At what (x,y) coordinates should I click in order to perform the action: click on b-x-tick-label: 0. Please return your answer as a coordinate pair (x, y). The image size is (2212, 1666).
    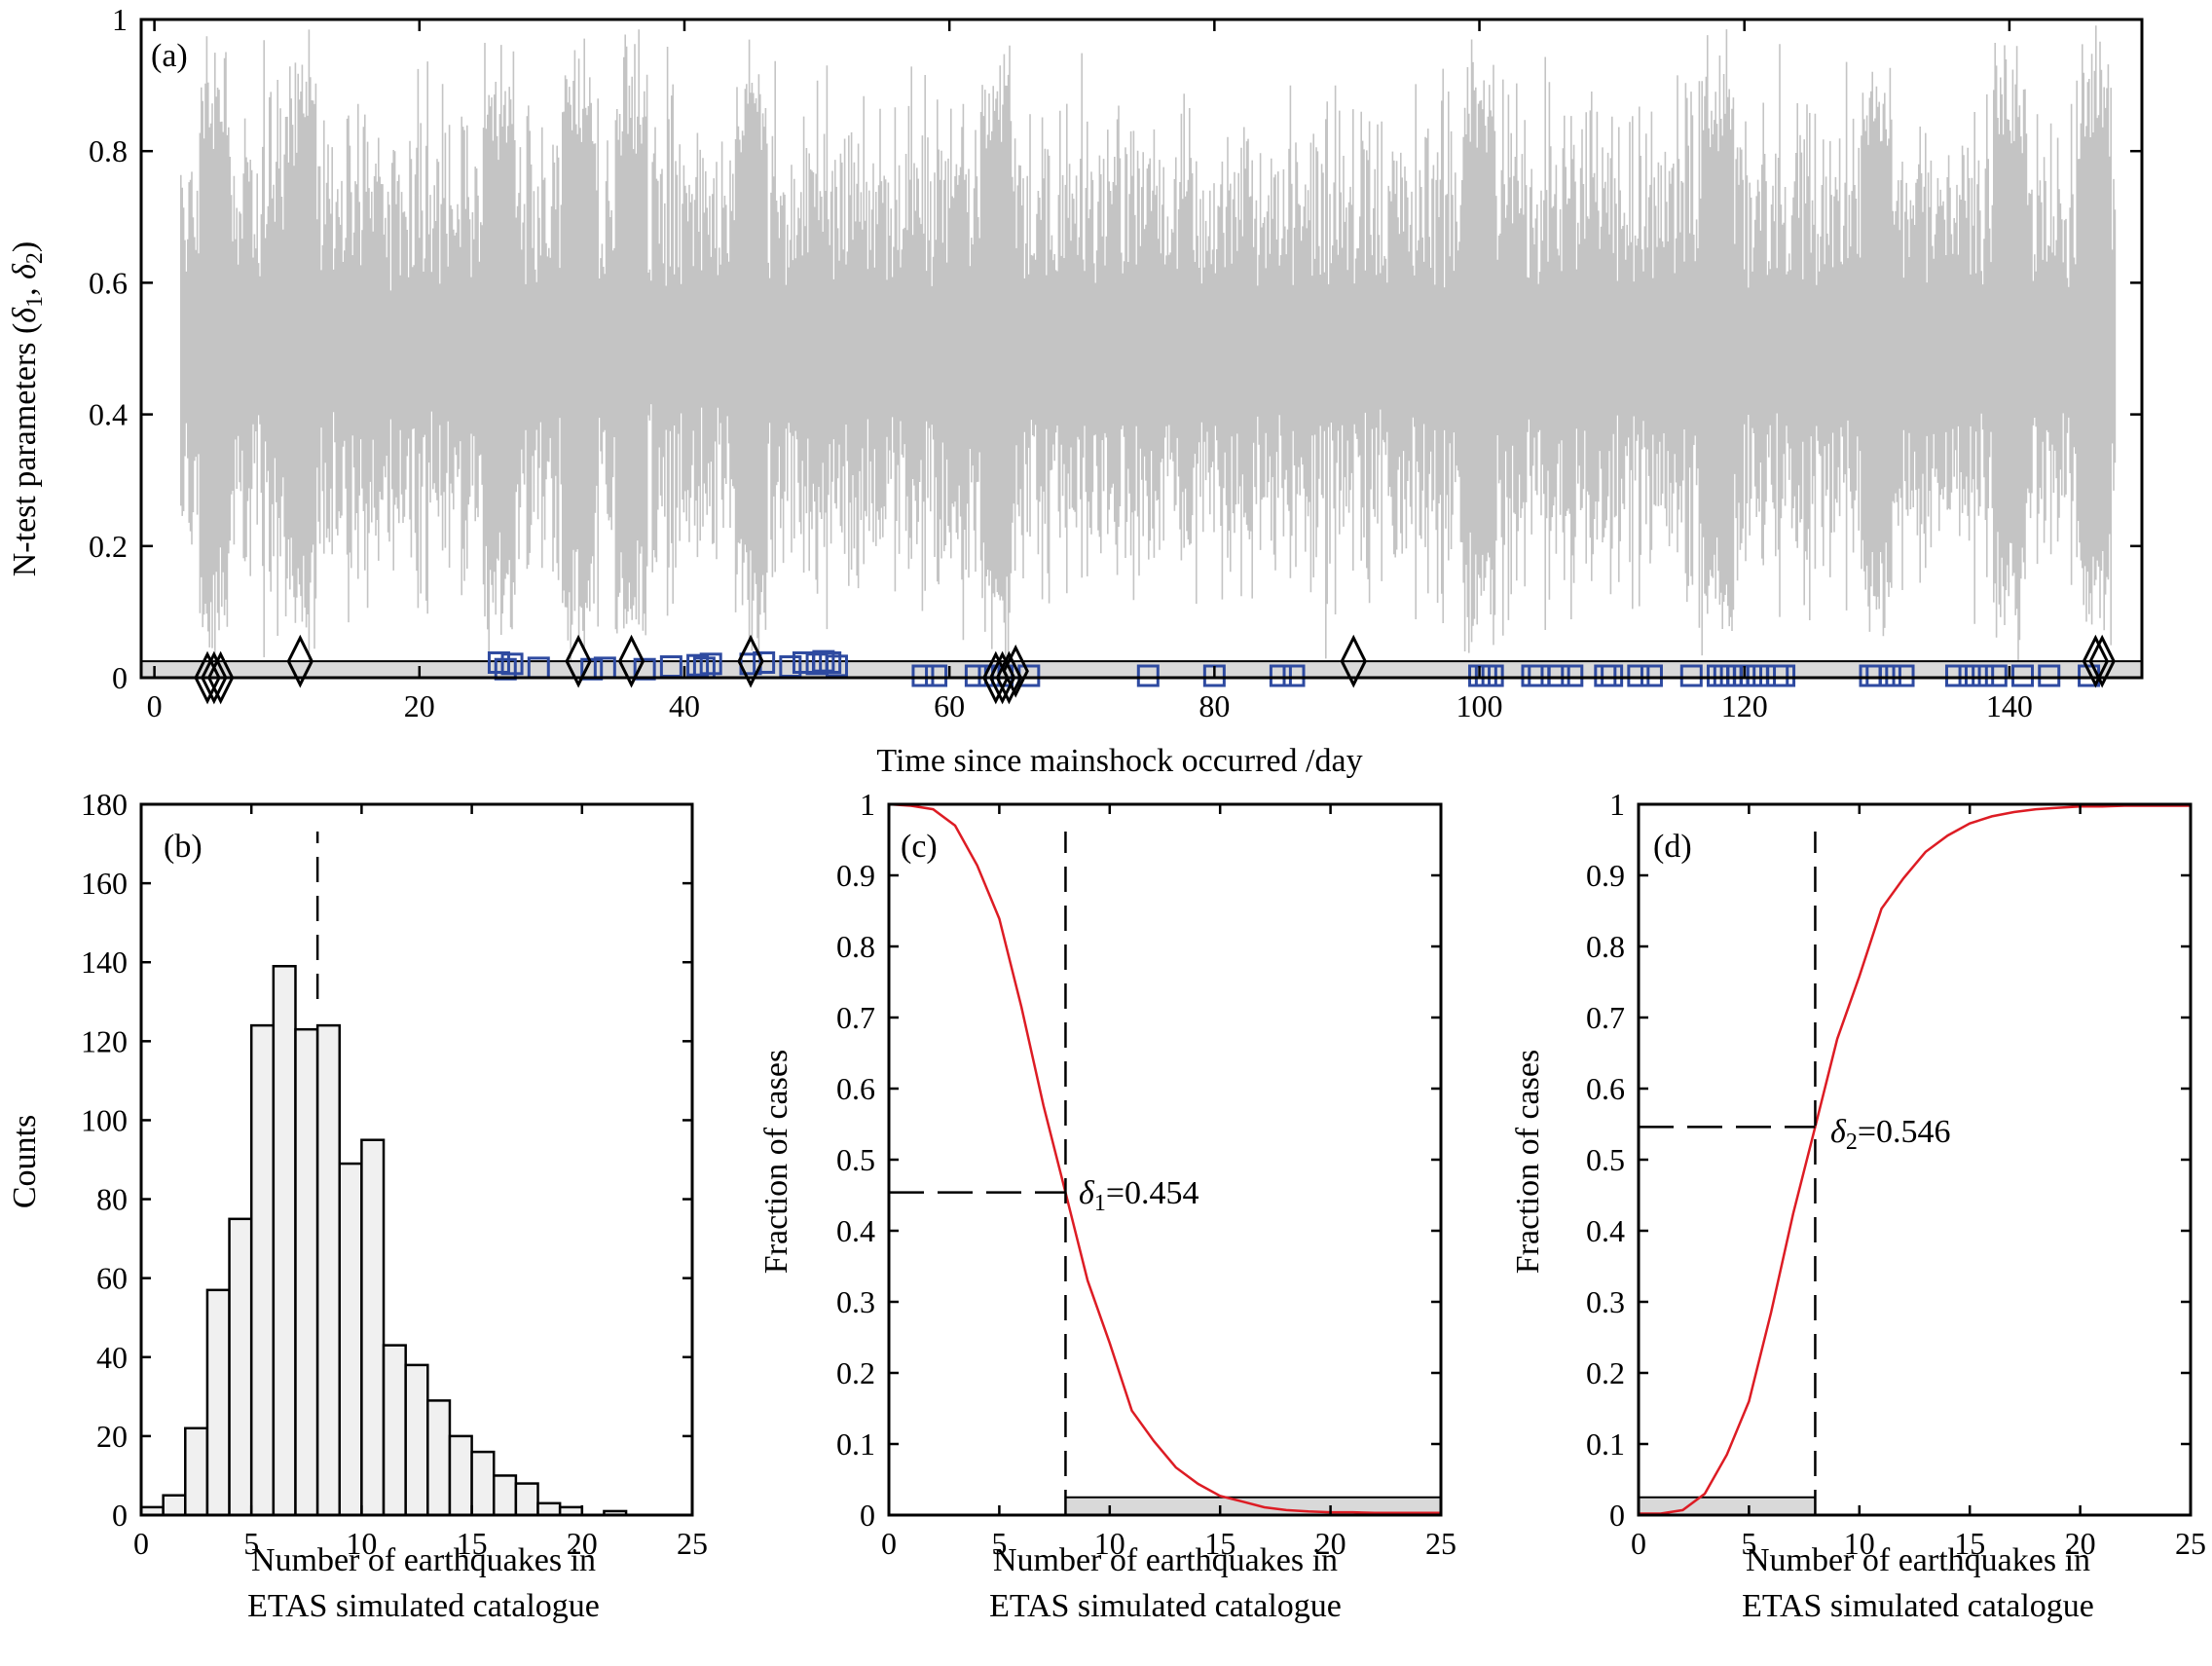
    Looking at the image, I should click on (141, 1544).